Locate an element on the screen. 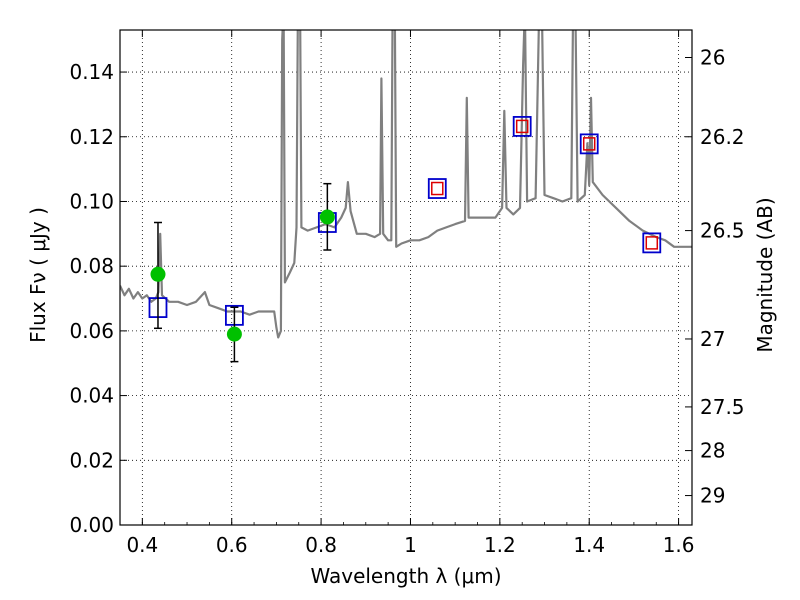 The image size is (800, 600). y-tick-label: 0.08 is located at coordinates (91, 266).